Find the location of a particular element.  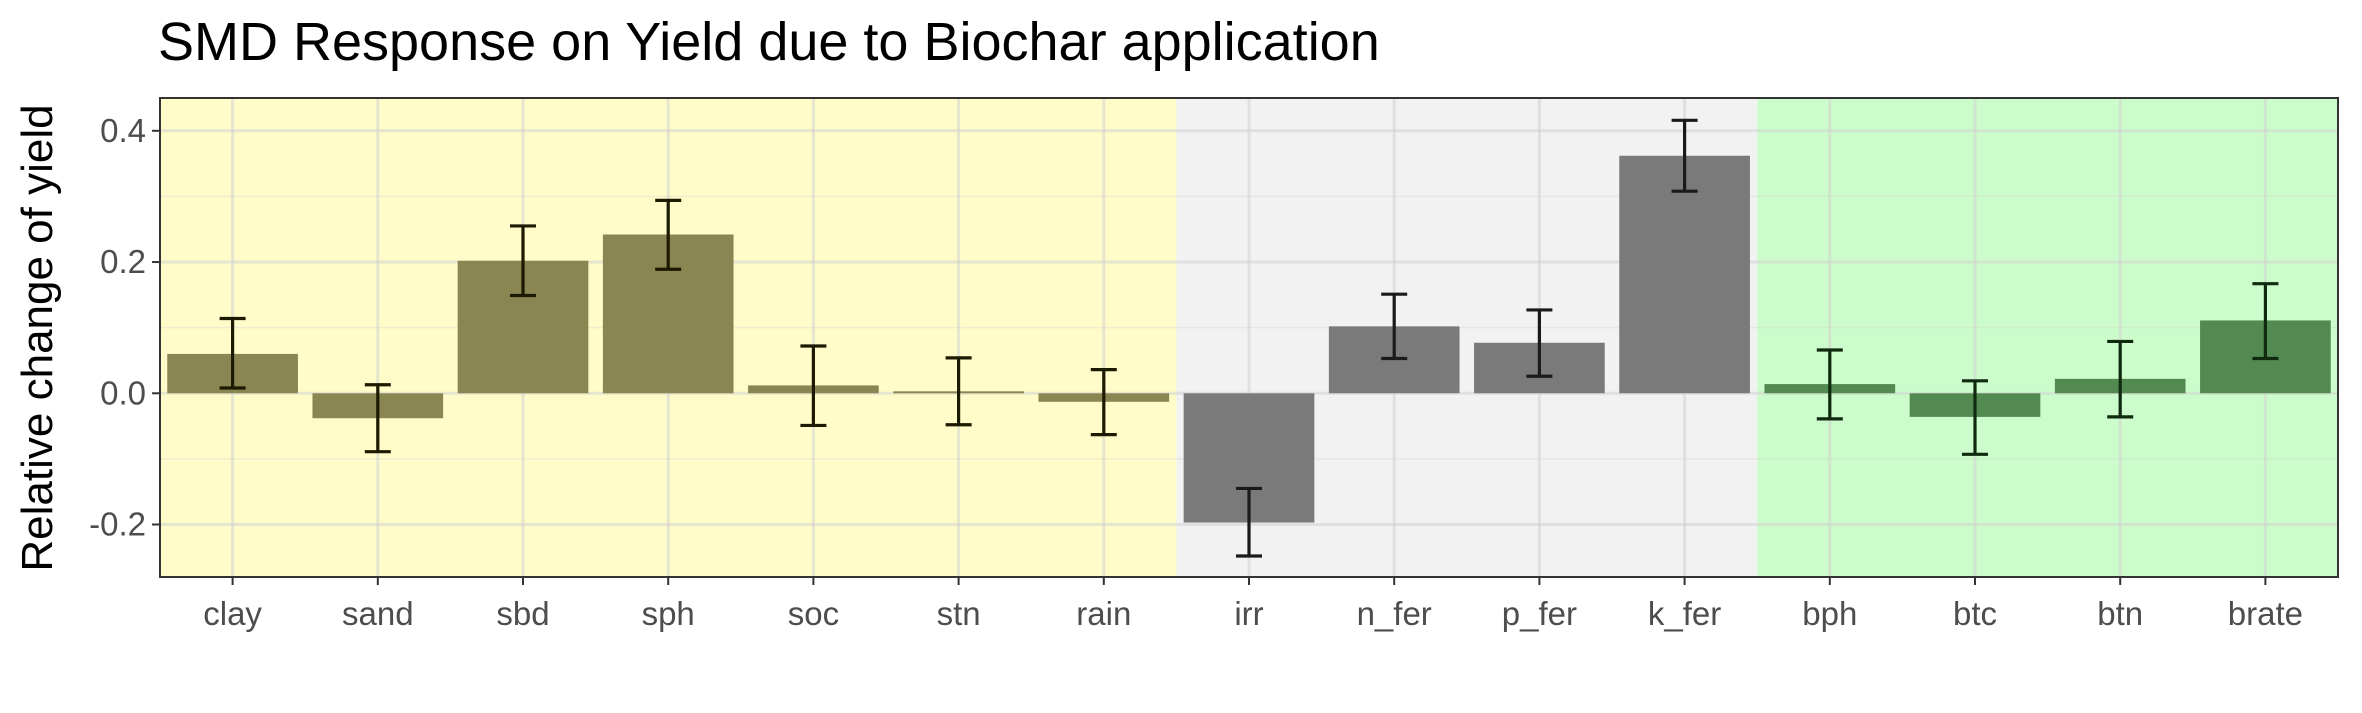

x-tick-label: sph is located at coordinates (668, 613).